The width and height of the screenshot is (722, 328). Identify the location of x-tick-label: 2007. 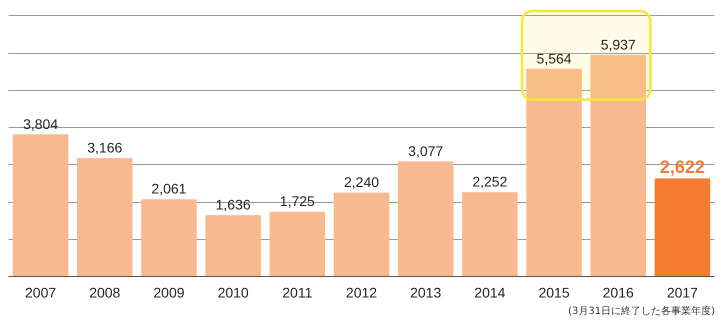
(40, 292).